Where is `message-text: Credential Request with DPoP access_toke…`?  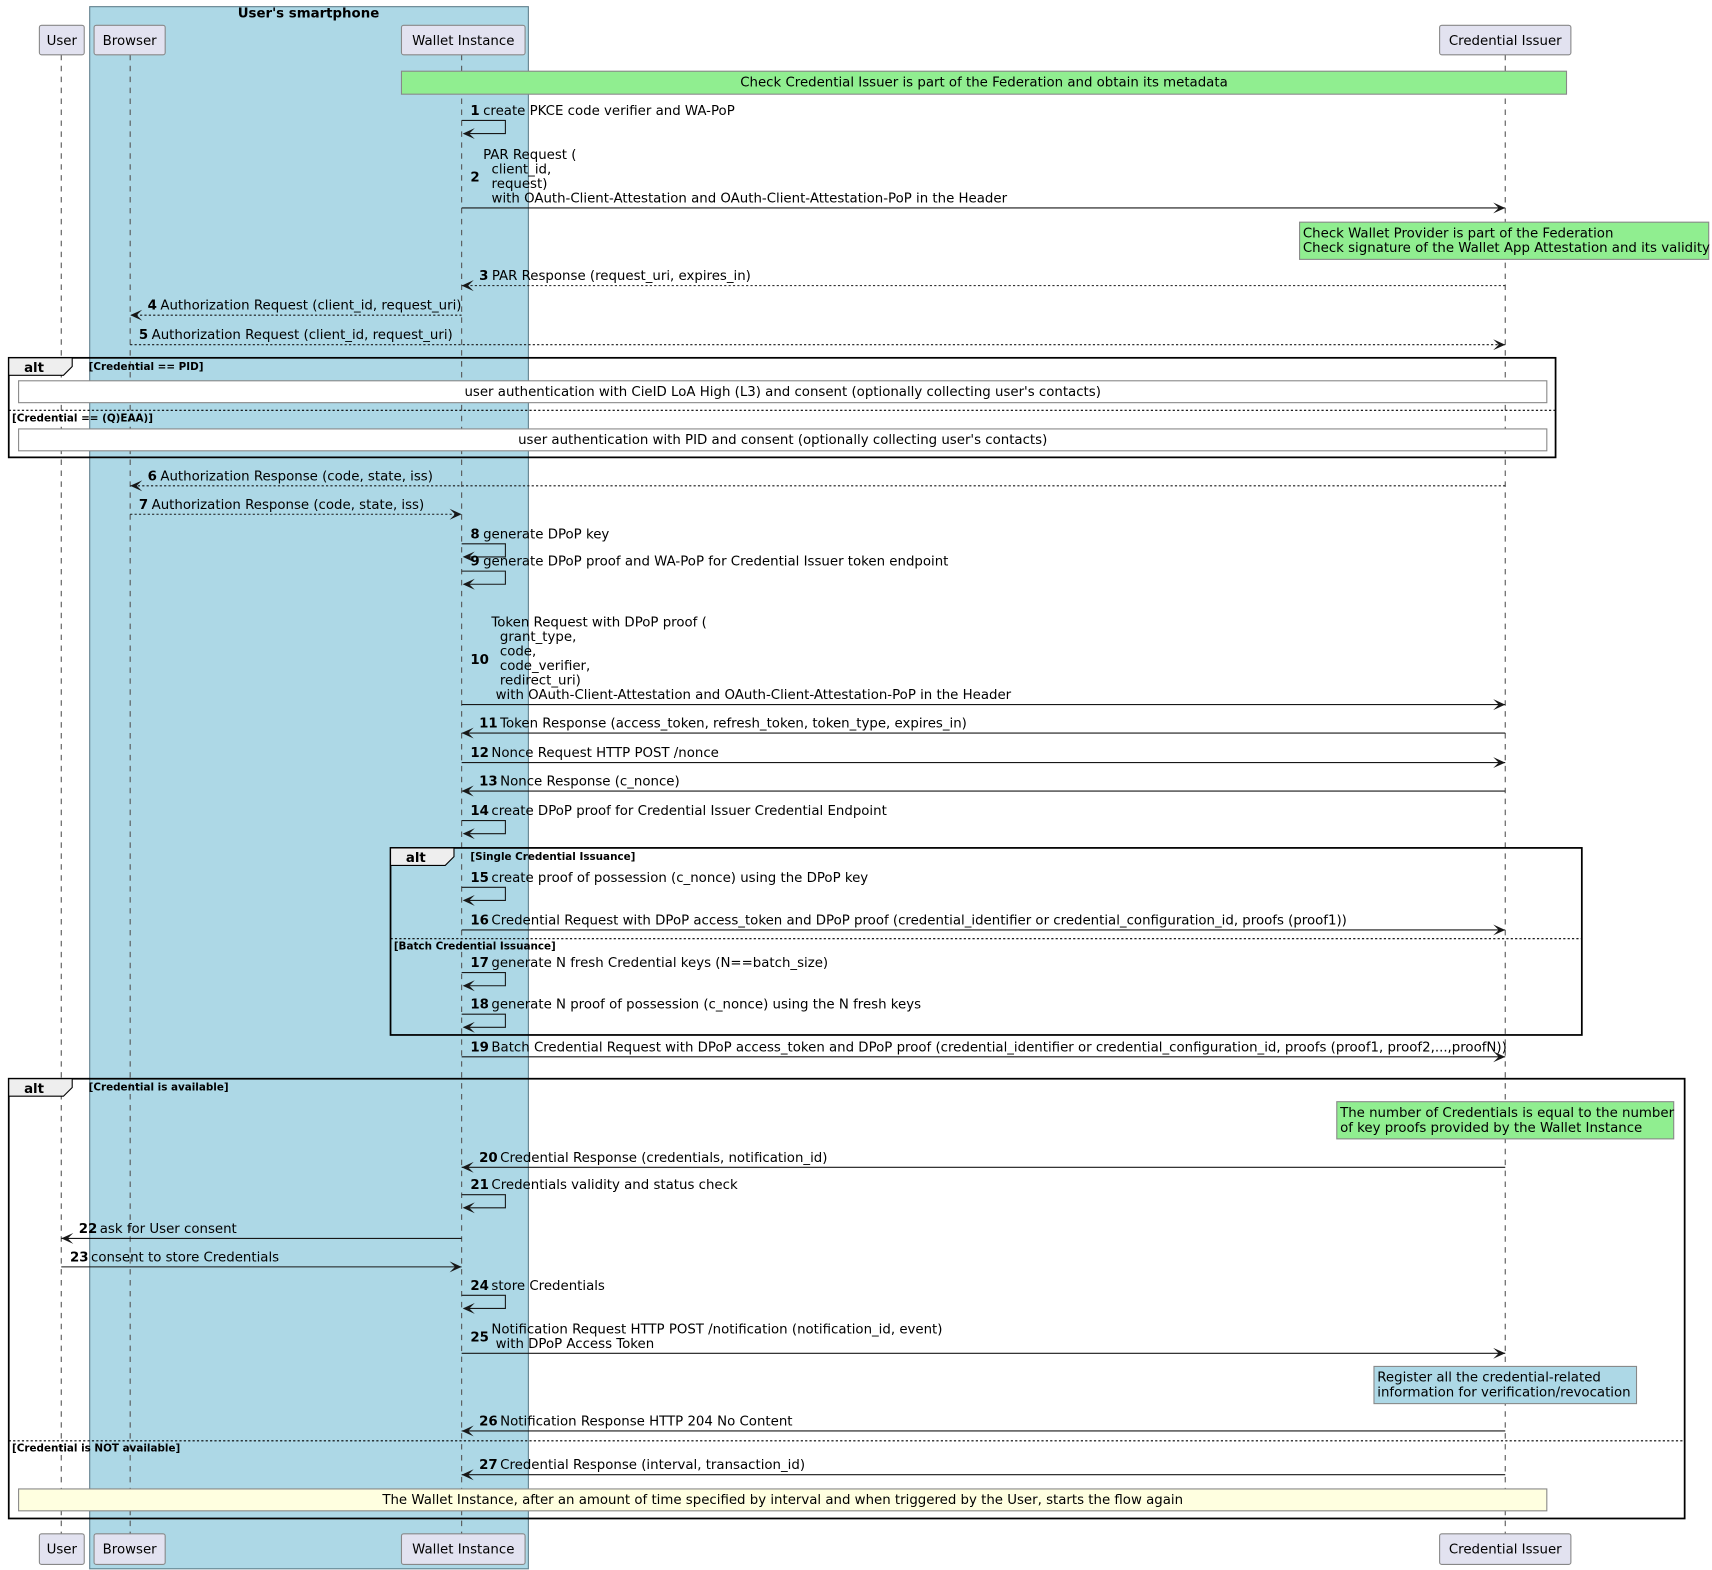 message-text: Credential Request with DPoP access_toke… is located at coordinates (918, 920).